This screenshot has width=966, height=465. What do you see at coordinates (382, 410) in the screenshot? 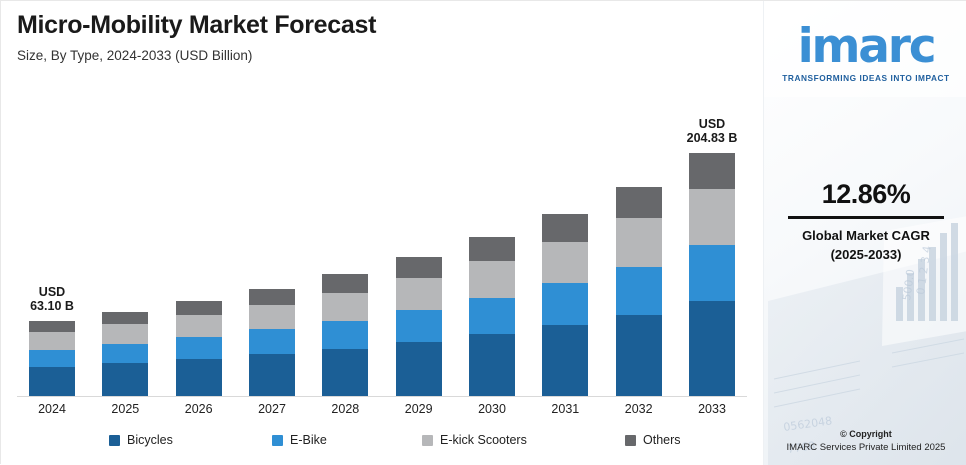
I see `x-axis-labels: 2024 2025 2026 2027 2028 2029 2030 2031 2032 2033` at bounding box center [382, 410].